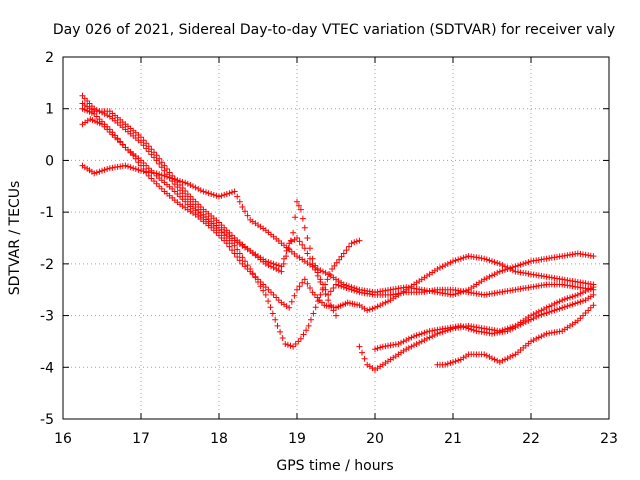  Describe the element at coordinates (47, 317) in the screenshot. I see `y-tick-label: -3` at that location.